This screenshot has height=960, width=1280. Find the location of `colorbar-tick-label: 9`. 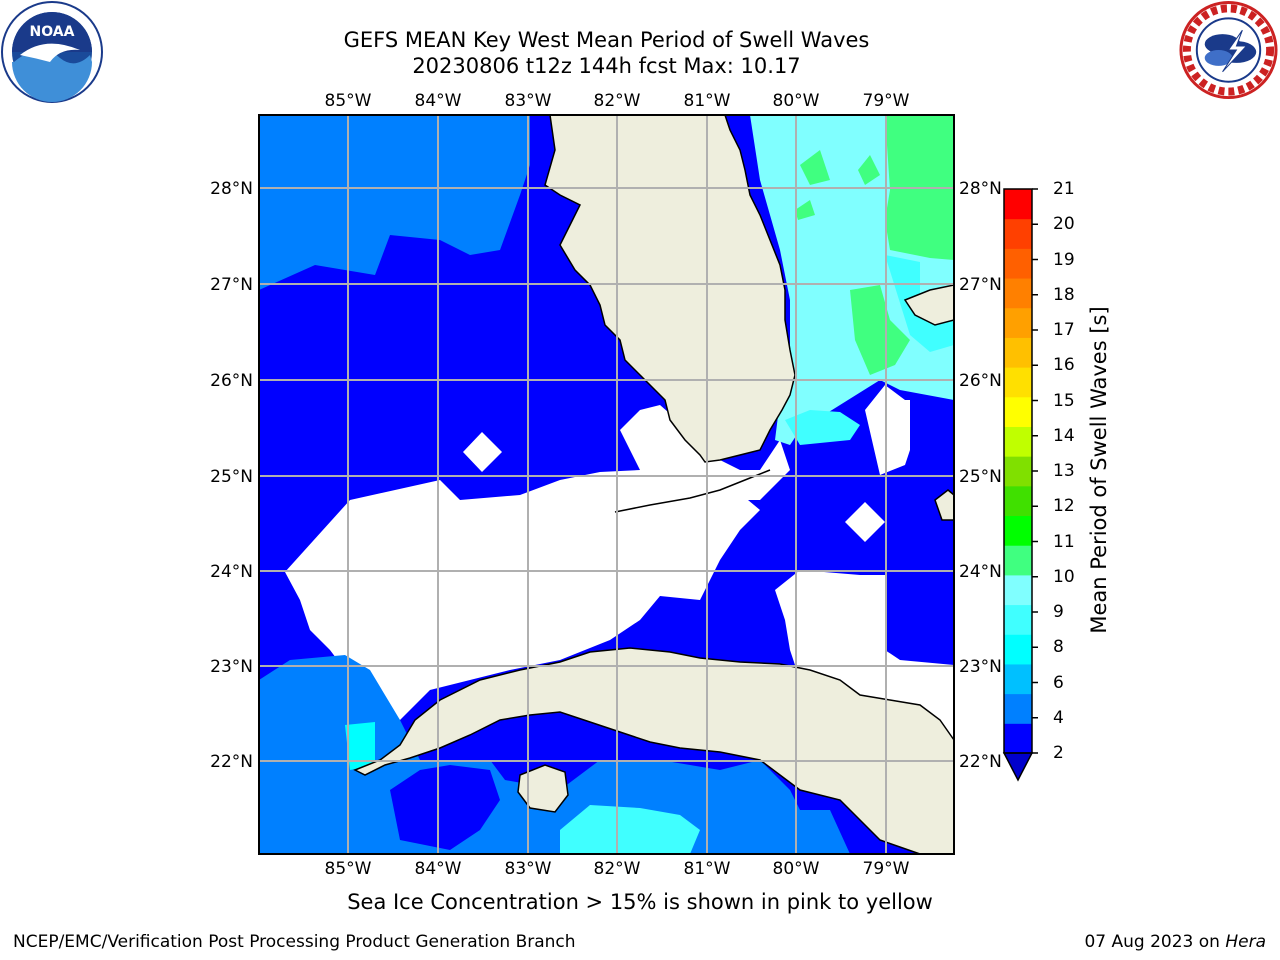

colorbar-tick-label: 9 is located at coordinates (1058, 612).